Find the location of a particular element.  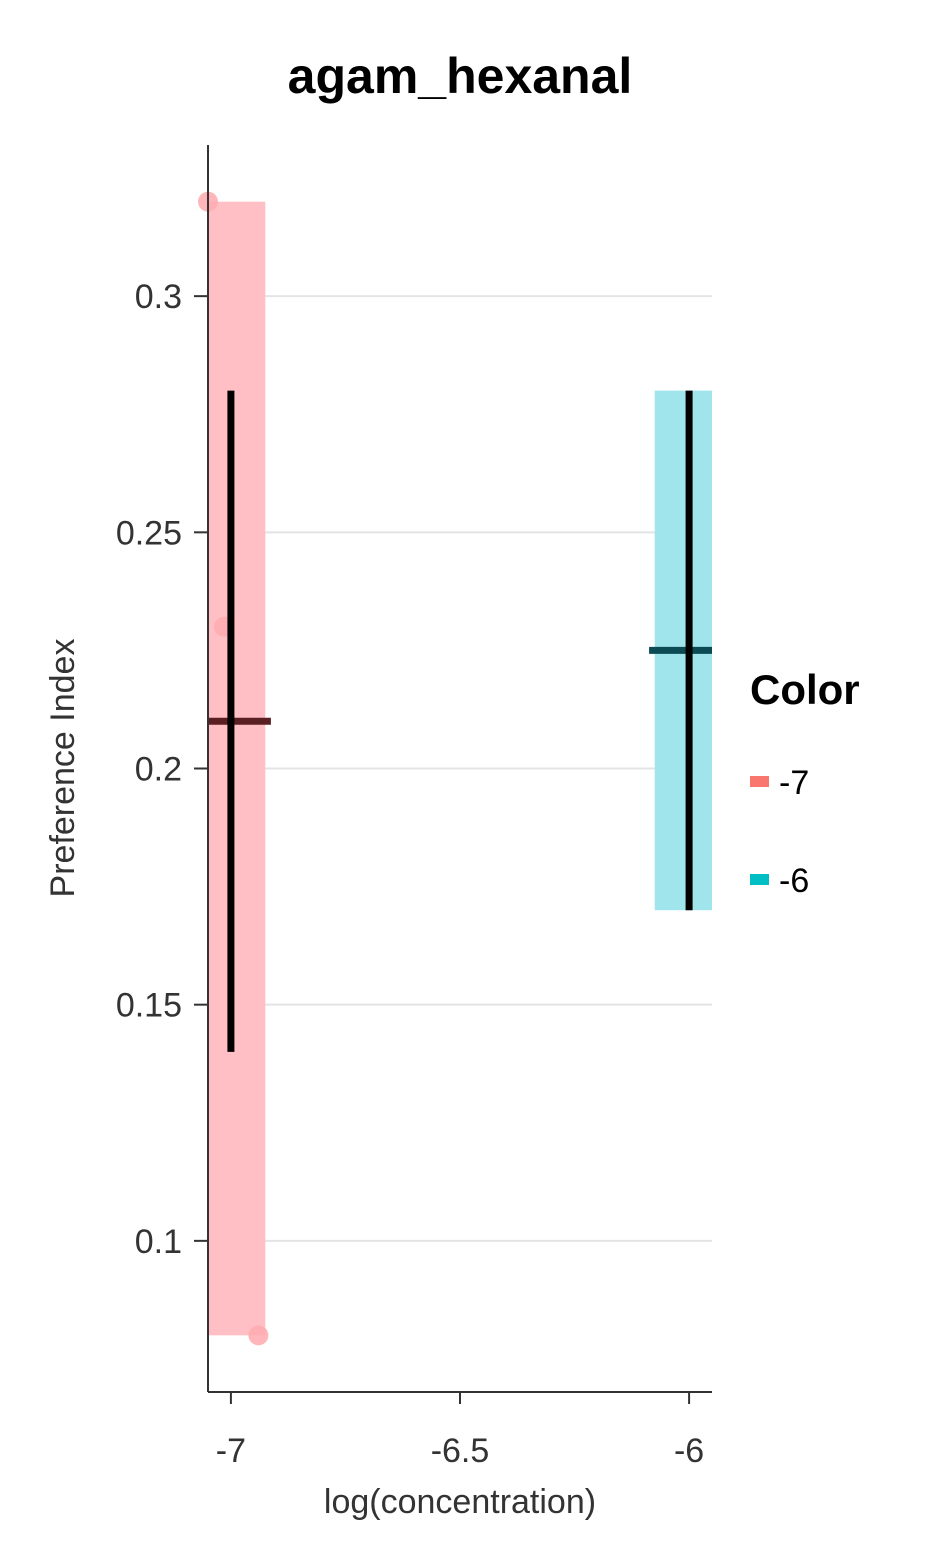

y-tick-label: 0.3 is located at coordinates (158, 297).